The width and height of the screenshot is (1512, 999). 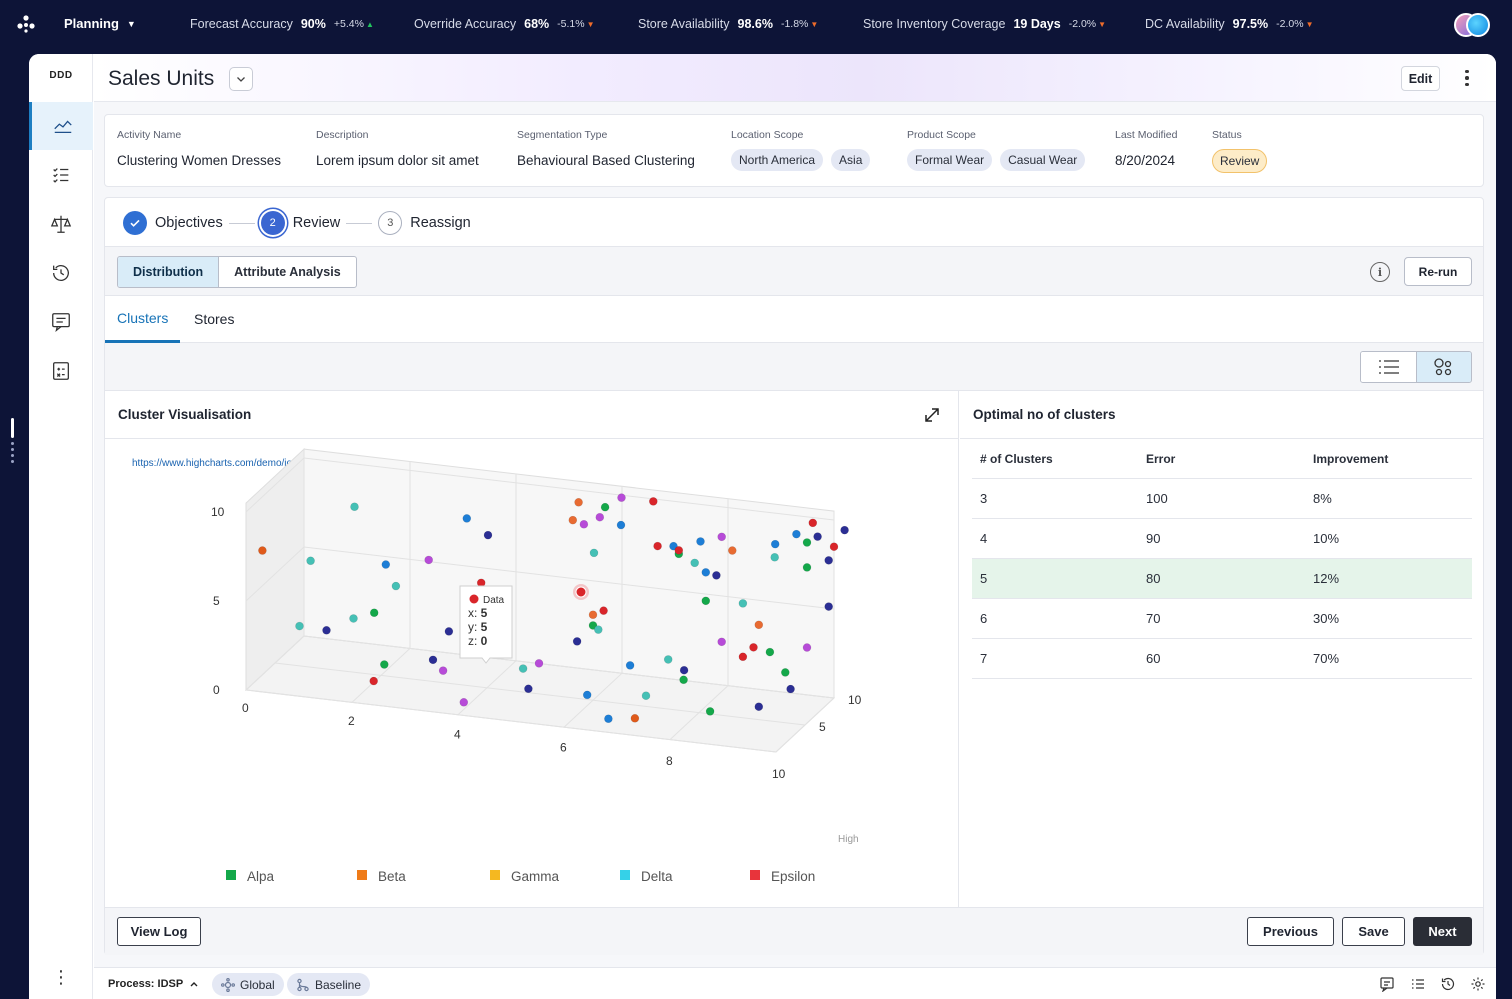 What do you see at coordinates (1467, 78) in the screenshot?
I see `more-options-icon` at bounding box center [1467, 78].